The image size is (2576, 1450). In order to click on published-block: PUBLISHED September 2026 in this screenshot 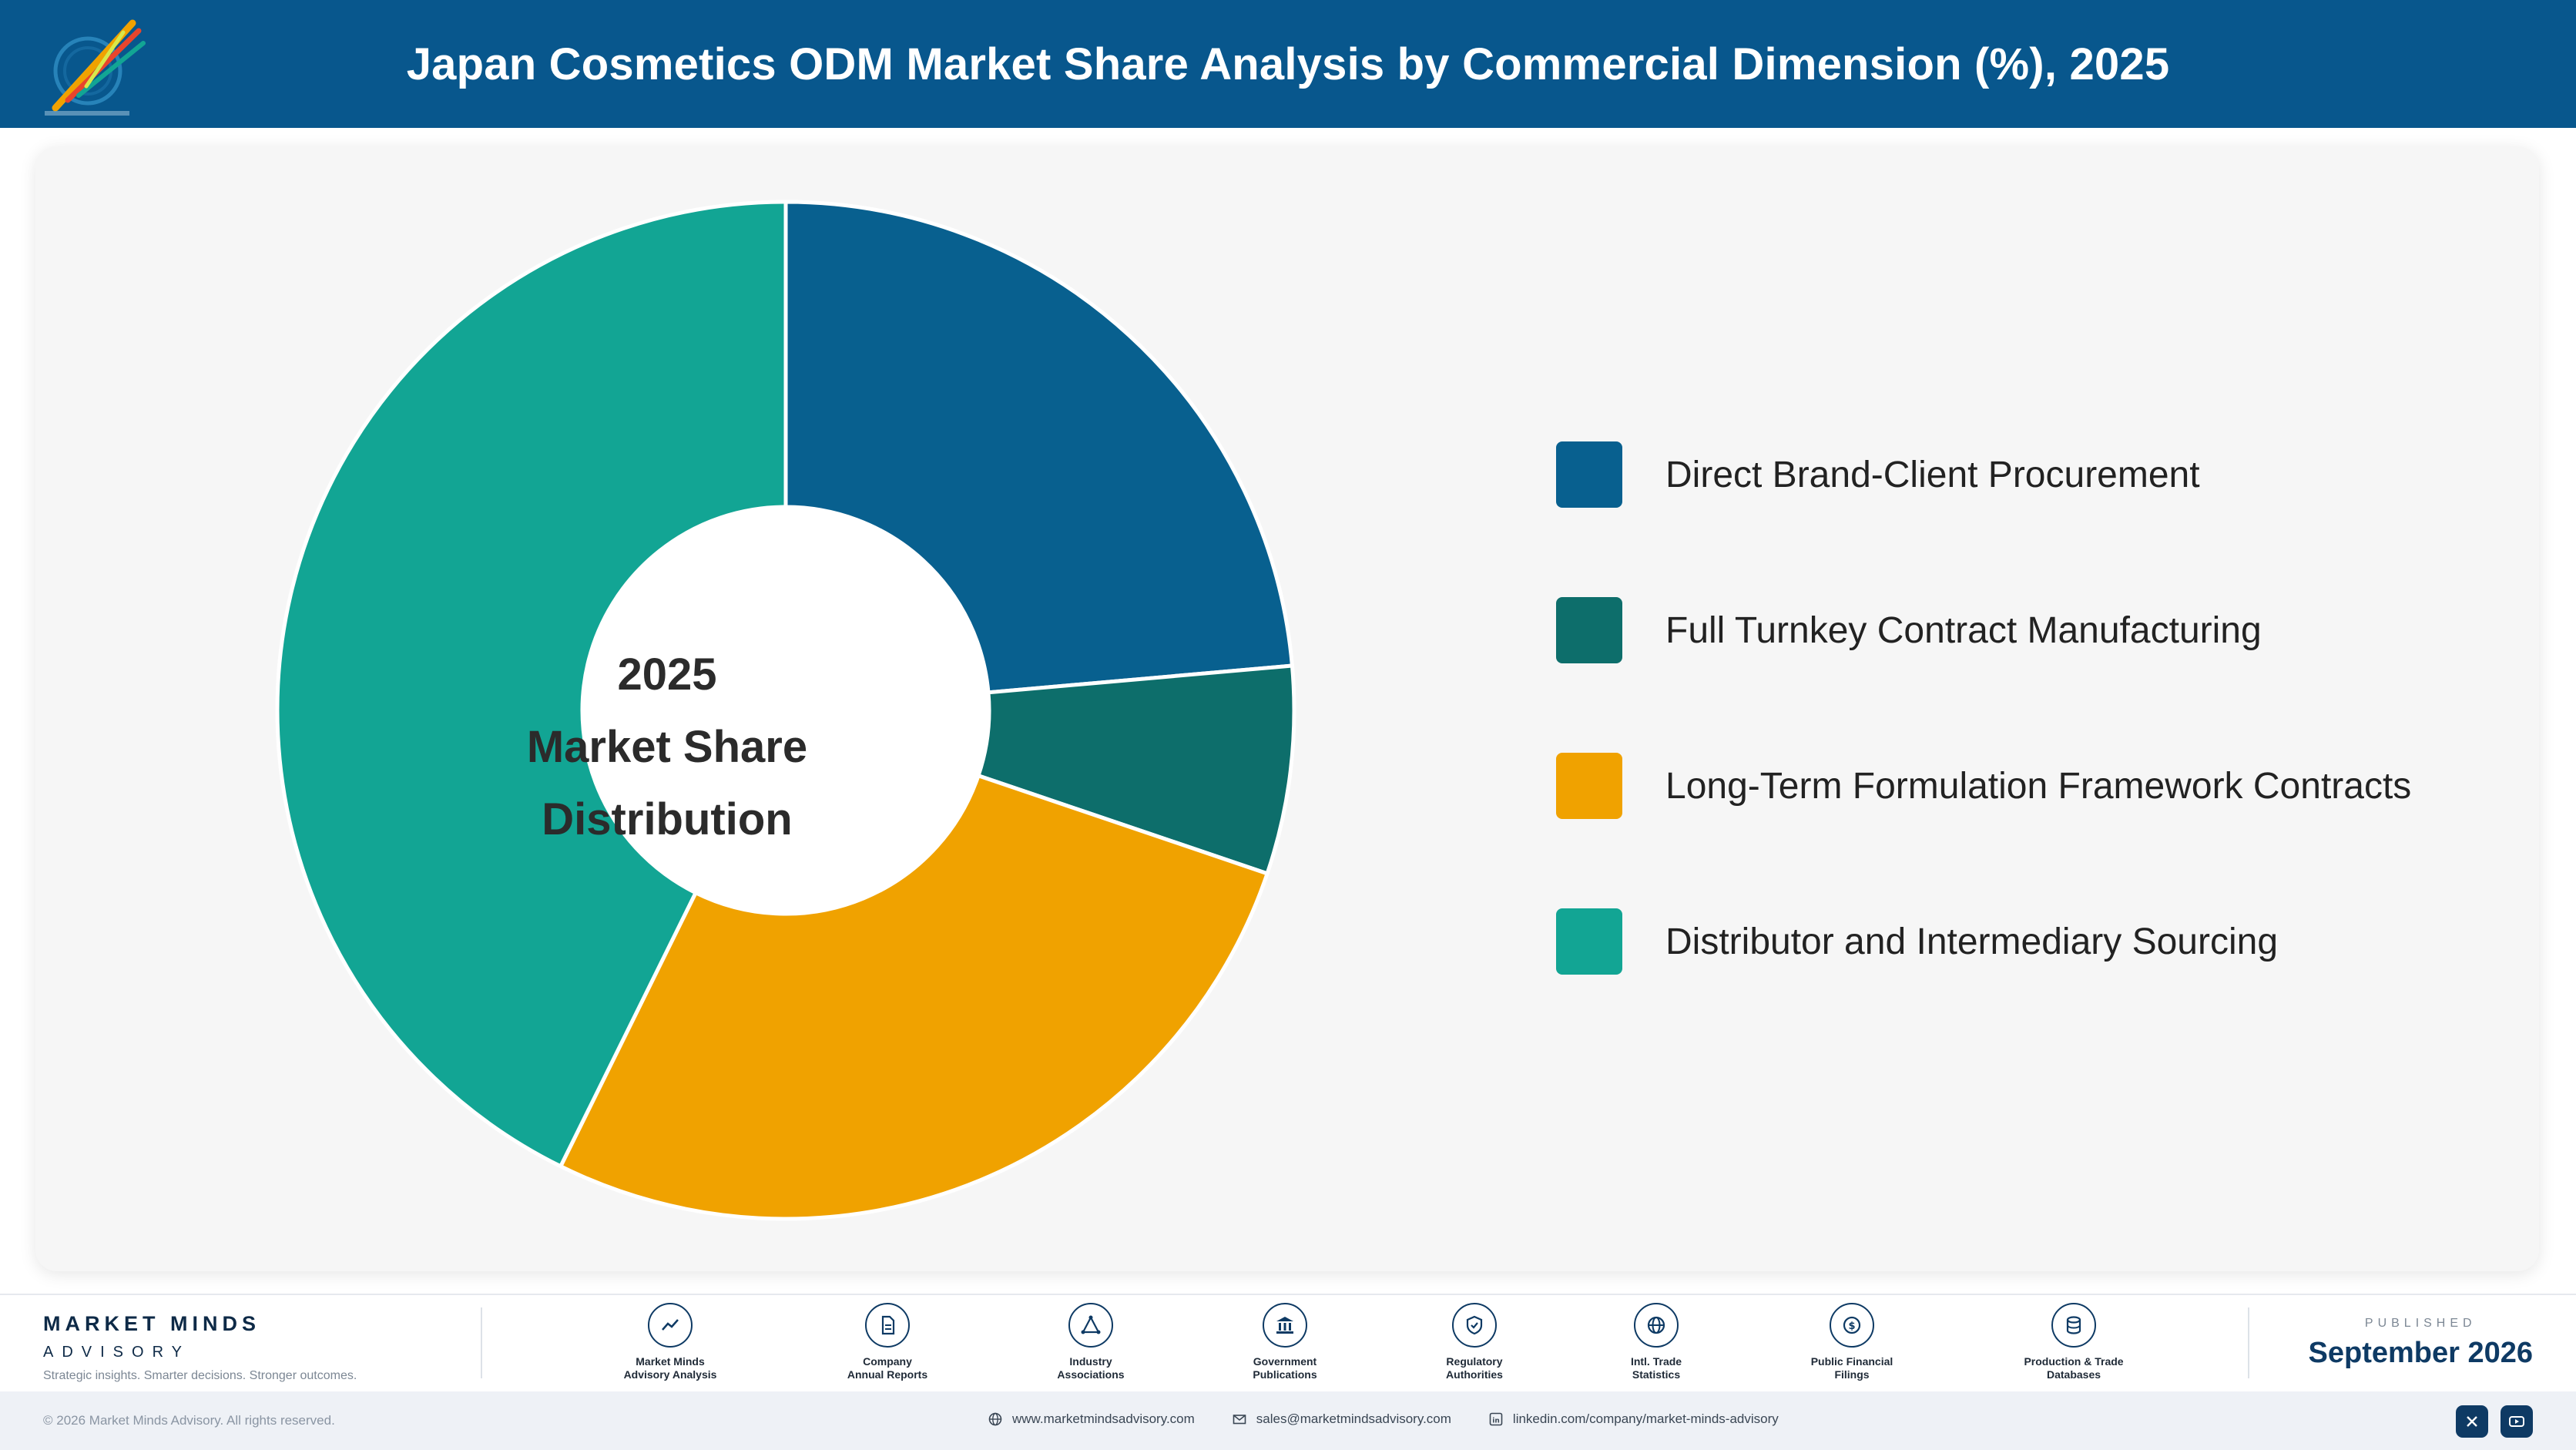, I will do `click(2421, 1343)`.